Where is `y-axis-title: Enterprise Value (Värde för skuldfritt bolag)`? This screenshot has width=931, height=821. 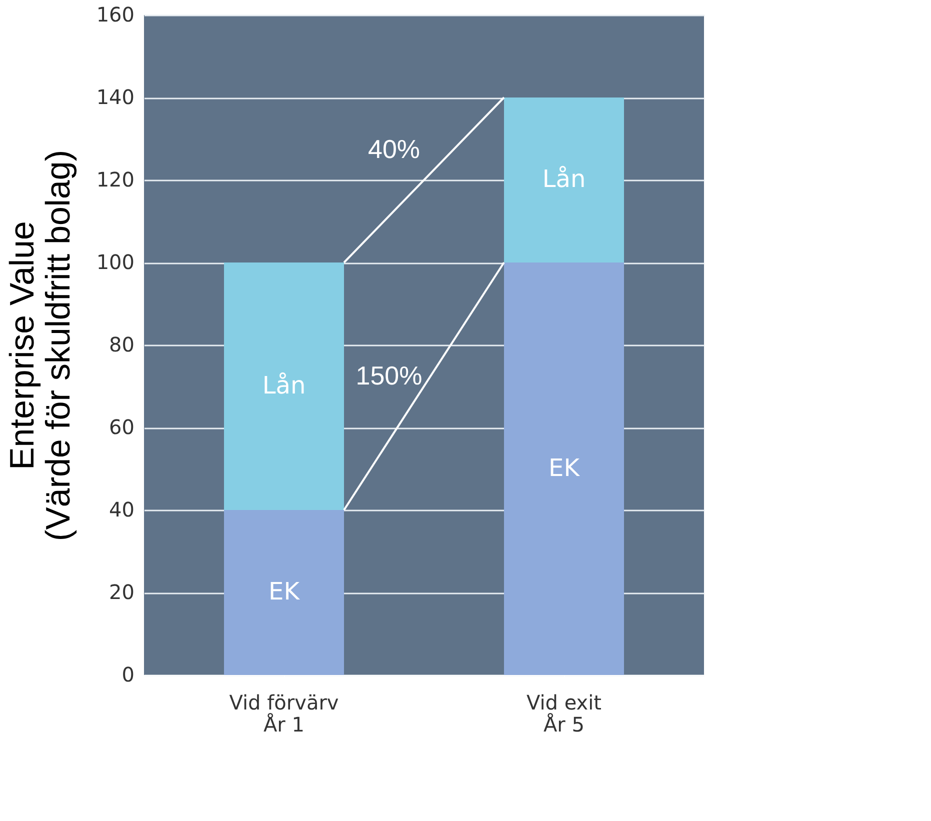 y-axis-title: Enterprise Value (Värde för skuldfritt bolag) is located at coordinates (40, 346).